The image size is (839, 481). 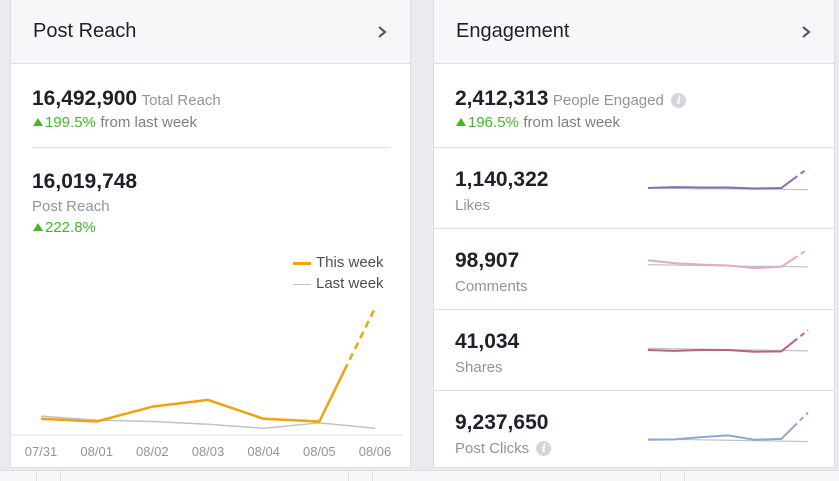 What do you see at coordinates (493, 122) in the screenshot?
I see `people-engaged-change-value: 196.5%` at bounding box center [493, 122].